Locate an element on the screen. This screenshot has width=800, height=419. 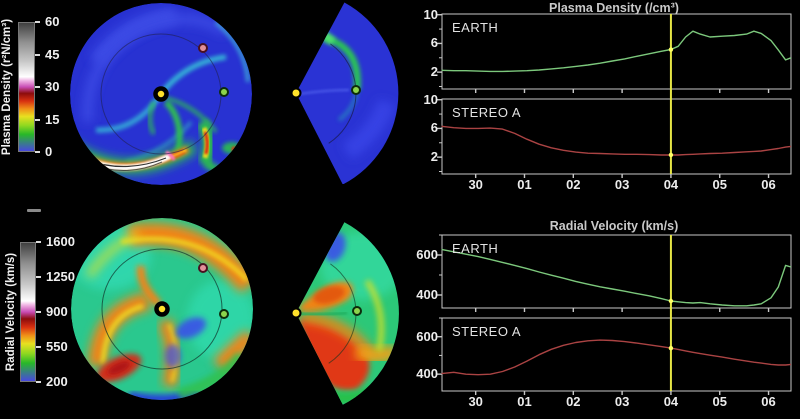
density-x-axis-labels: 30 01 02 03 04 05 06 is located at coordinates (614, 185).